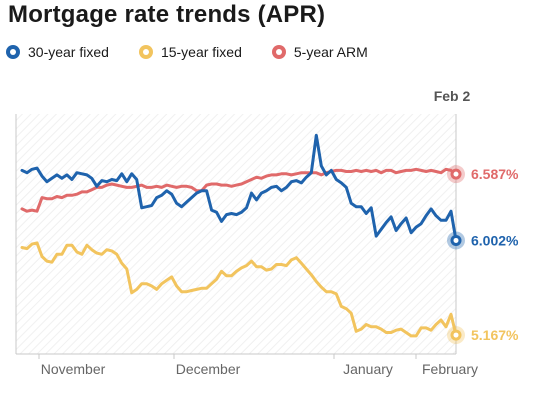 Image resolution: width=536 pixels, height=402 pixels. Describe the element at coordinates (456, 174) in the screenshot. I see `end-marker-center-5-year-arm` at that location.